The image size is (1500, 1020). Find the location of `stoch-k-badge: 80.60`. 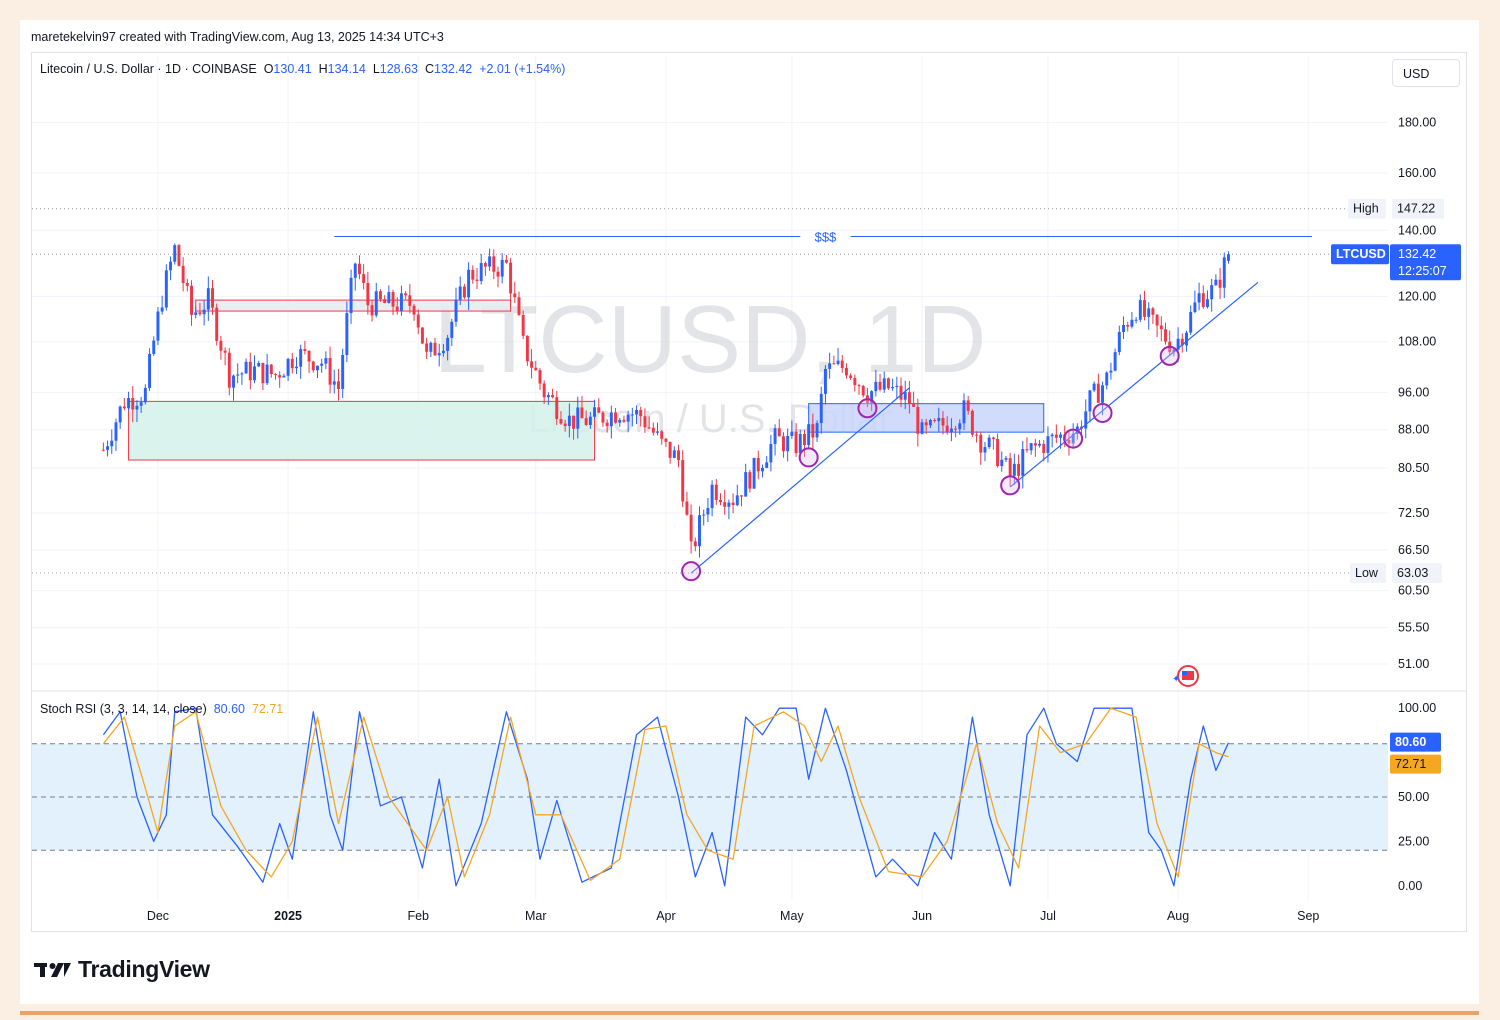

stoch-k-badge: 80.60 is located at coordinates (1410, 742).